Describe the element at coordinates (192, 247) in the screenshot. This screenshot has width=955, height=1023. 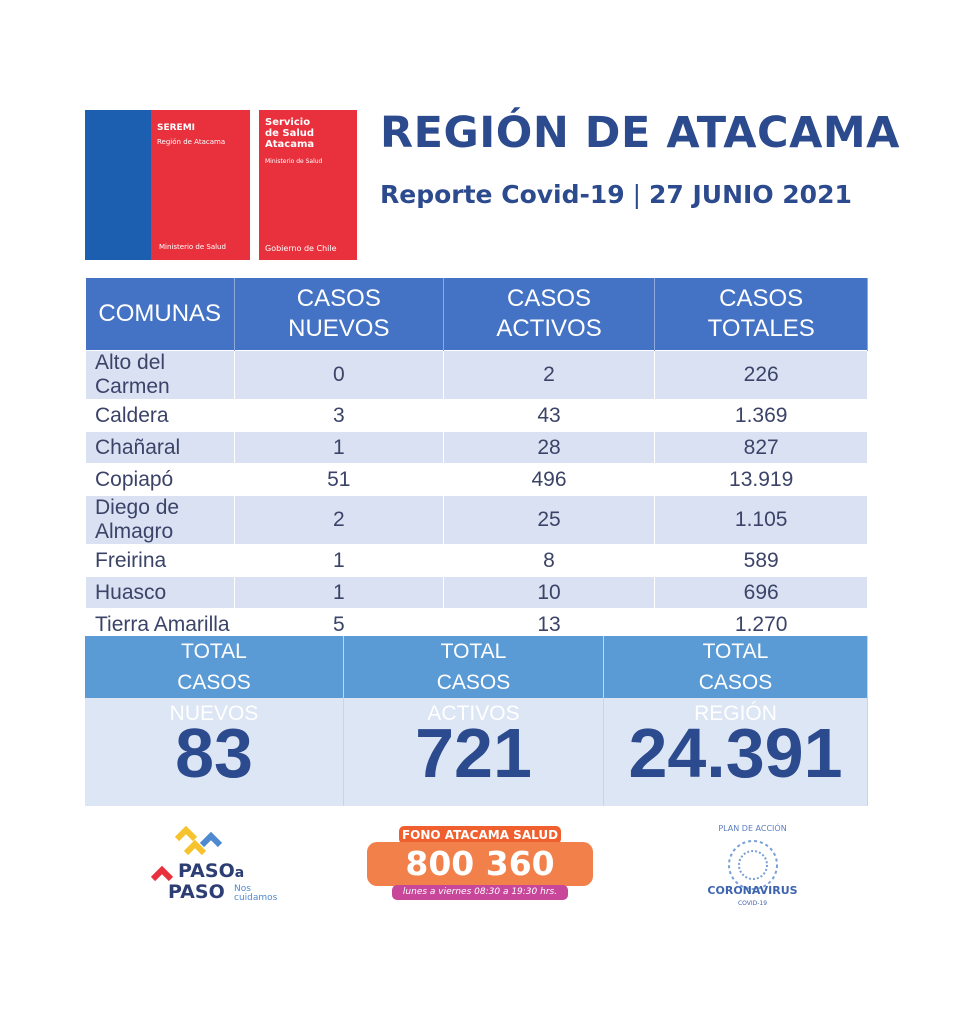
I see `seremi-ministry: Ministerio de Salud` at that location.